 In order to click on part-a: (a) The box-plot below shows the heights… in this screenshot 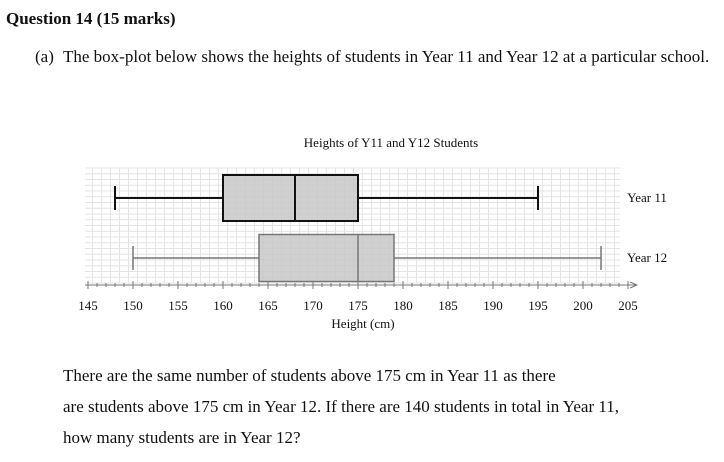, I will do `click(377, 57)`.